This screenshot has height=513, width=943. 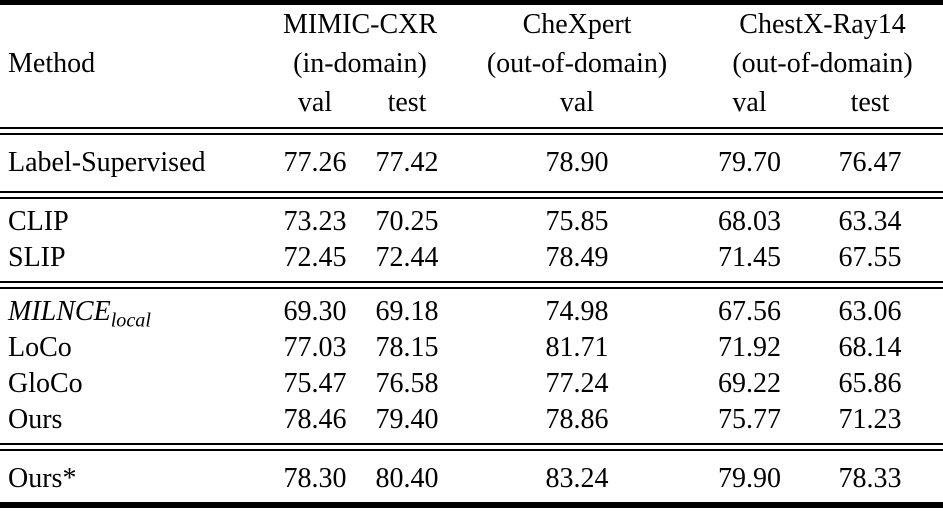 I want to click on table-row-2-0: MILNCElocal 69.30 69.18 74.98 67.56 63.06, so click(x=471, y=313).